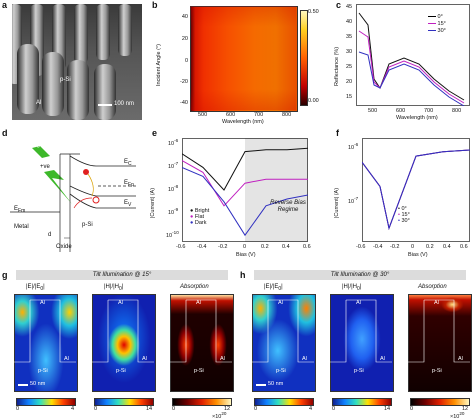  I want to click on c-ytick: 45, so click(349, 7).